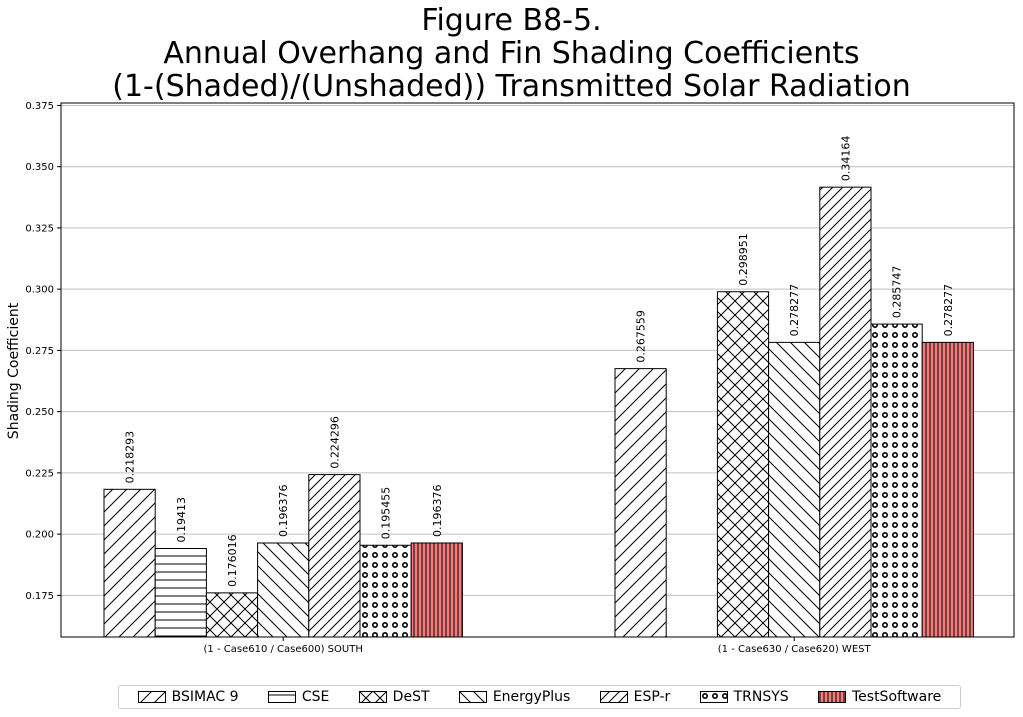 Image resolution: width=1023 pixels, height=717 pixels. I want to click on x-tick-label: (1 - Case630 / Case620) WEST, so click(795, 649).